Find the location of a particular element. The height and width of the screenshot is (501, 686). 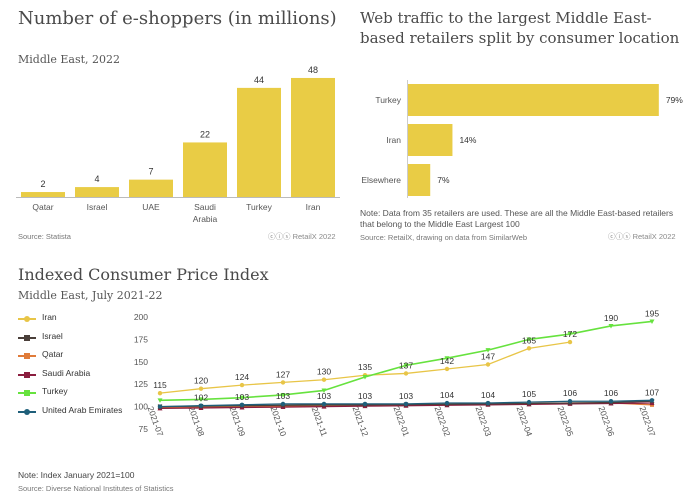

series-turkey is located at coordinates (406, 361).